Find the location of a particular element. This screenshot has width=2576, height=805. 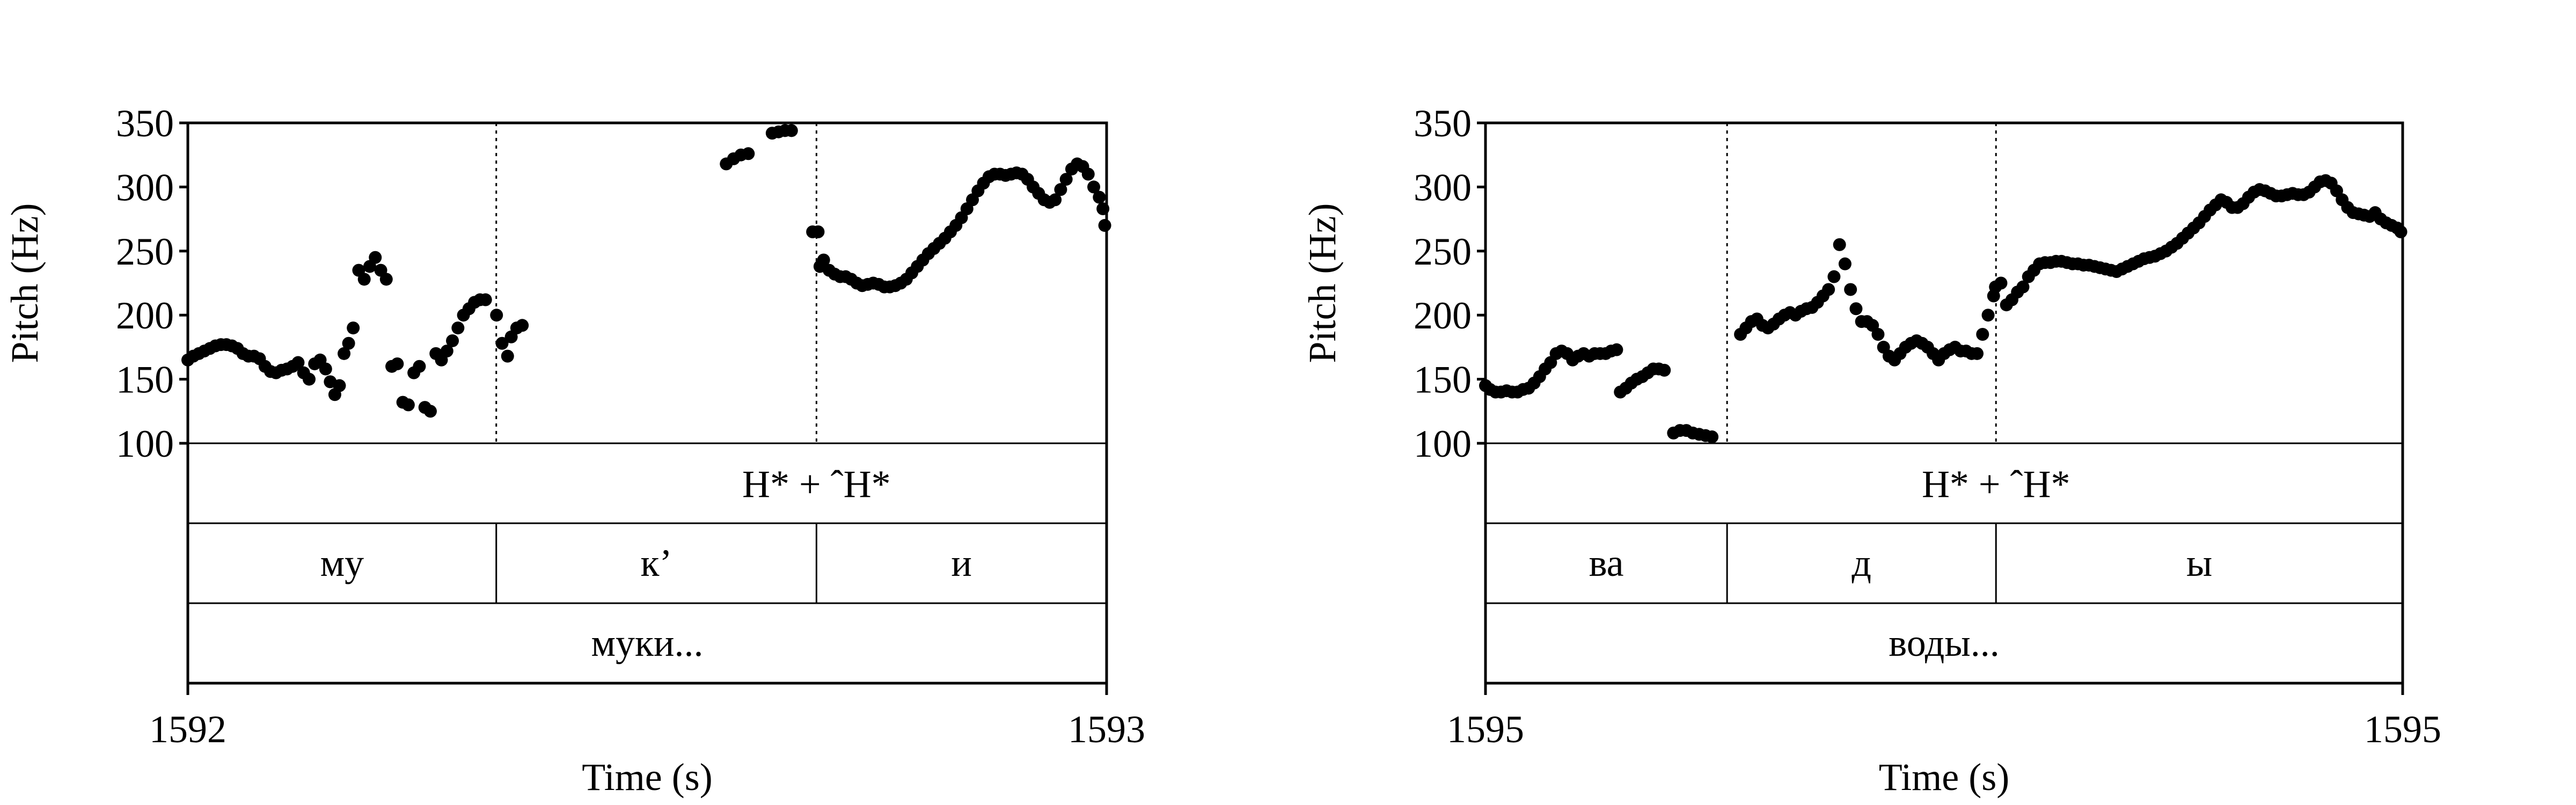

x-tick-label: 1593 is located at coordinates (1106, 729).